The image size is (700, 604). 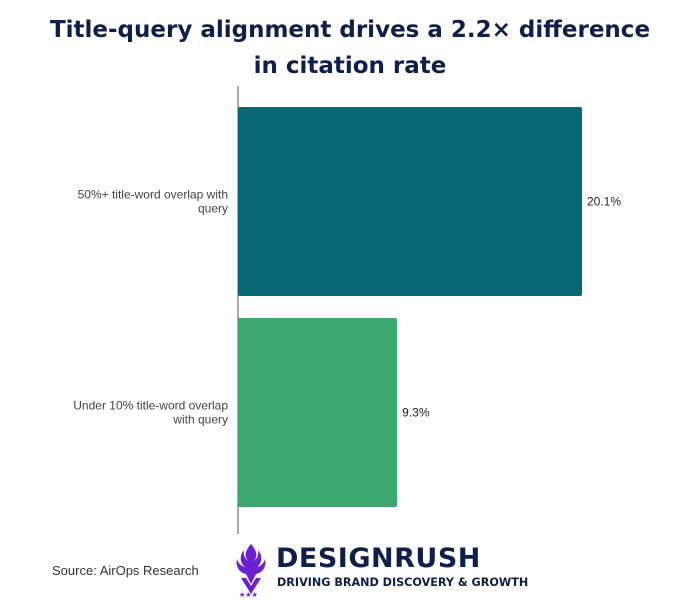 I want to click on category-label-1-line-1: 50%+ title-word overlap with, so click(x=153, y=195).